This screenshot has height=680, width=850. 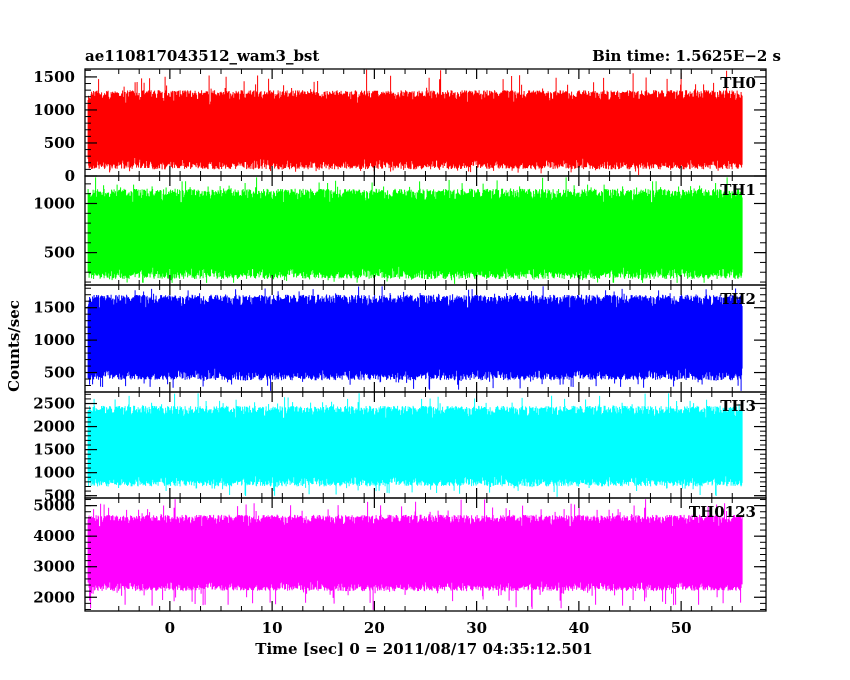 I want to click on y-tick-label: 2500, so click(x=54, y=404).